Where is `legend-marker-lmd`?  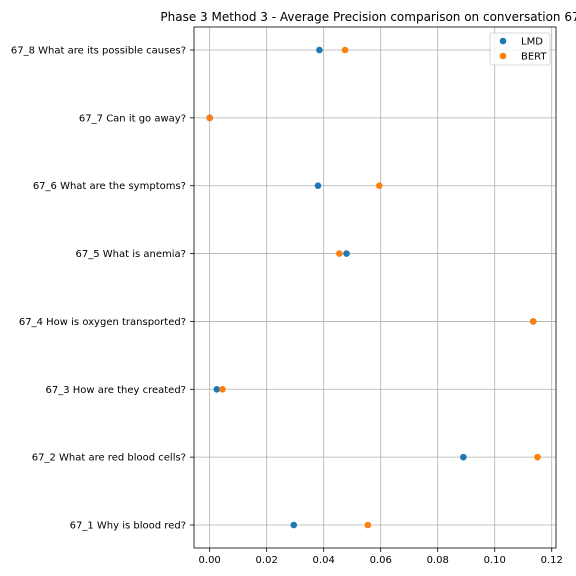
legend-marker-lmd is located at coordinates (503, 41).